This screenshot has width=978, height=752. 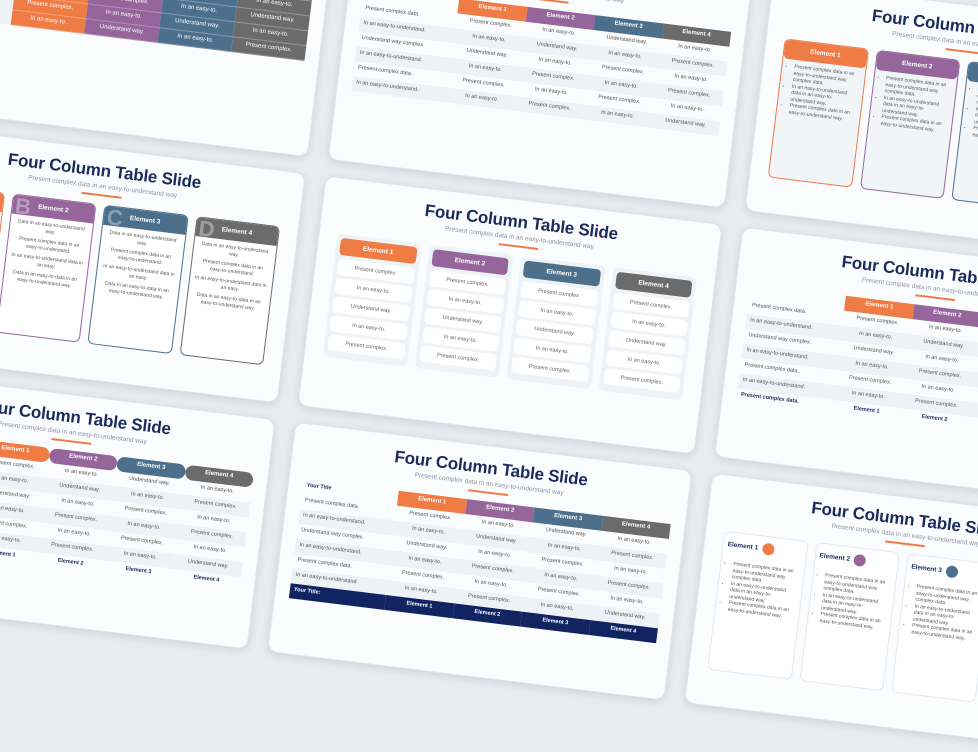 What do you see at coordinates (237, 231) in the screenshot?
I see `card-header: Element 4` at bounding box center [237, 231].